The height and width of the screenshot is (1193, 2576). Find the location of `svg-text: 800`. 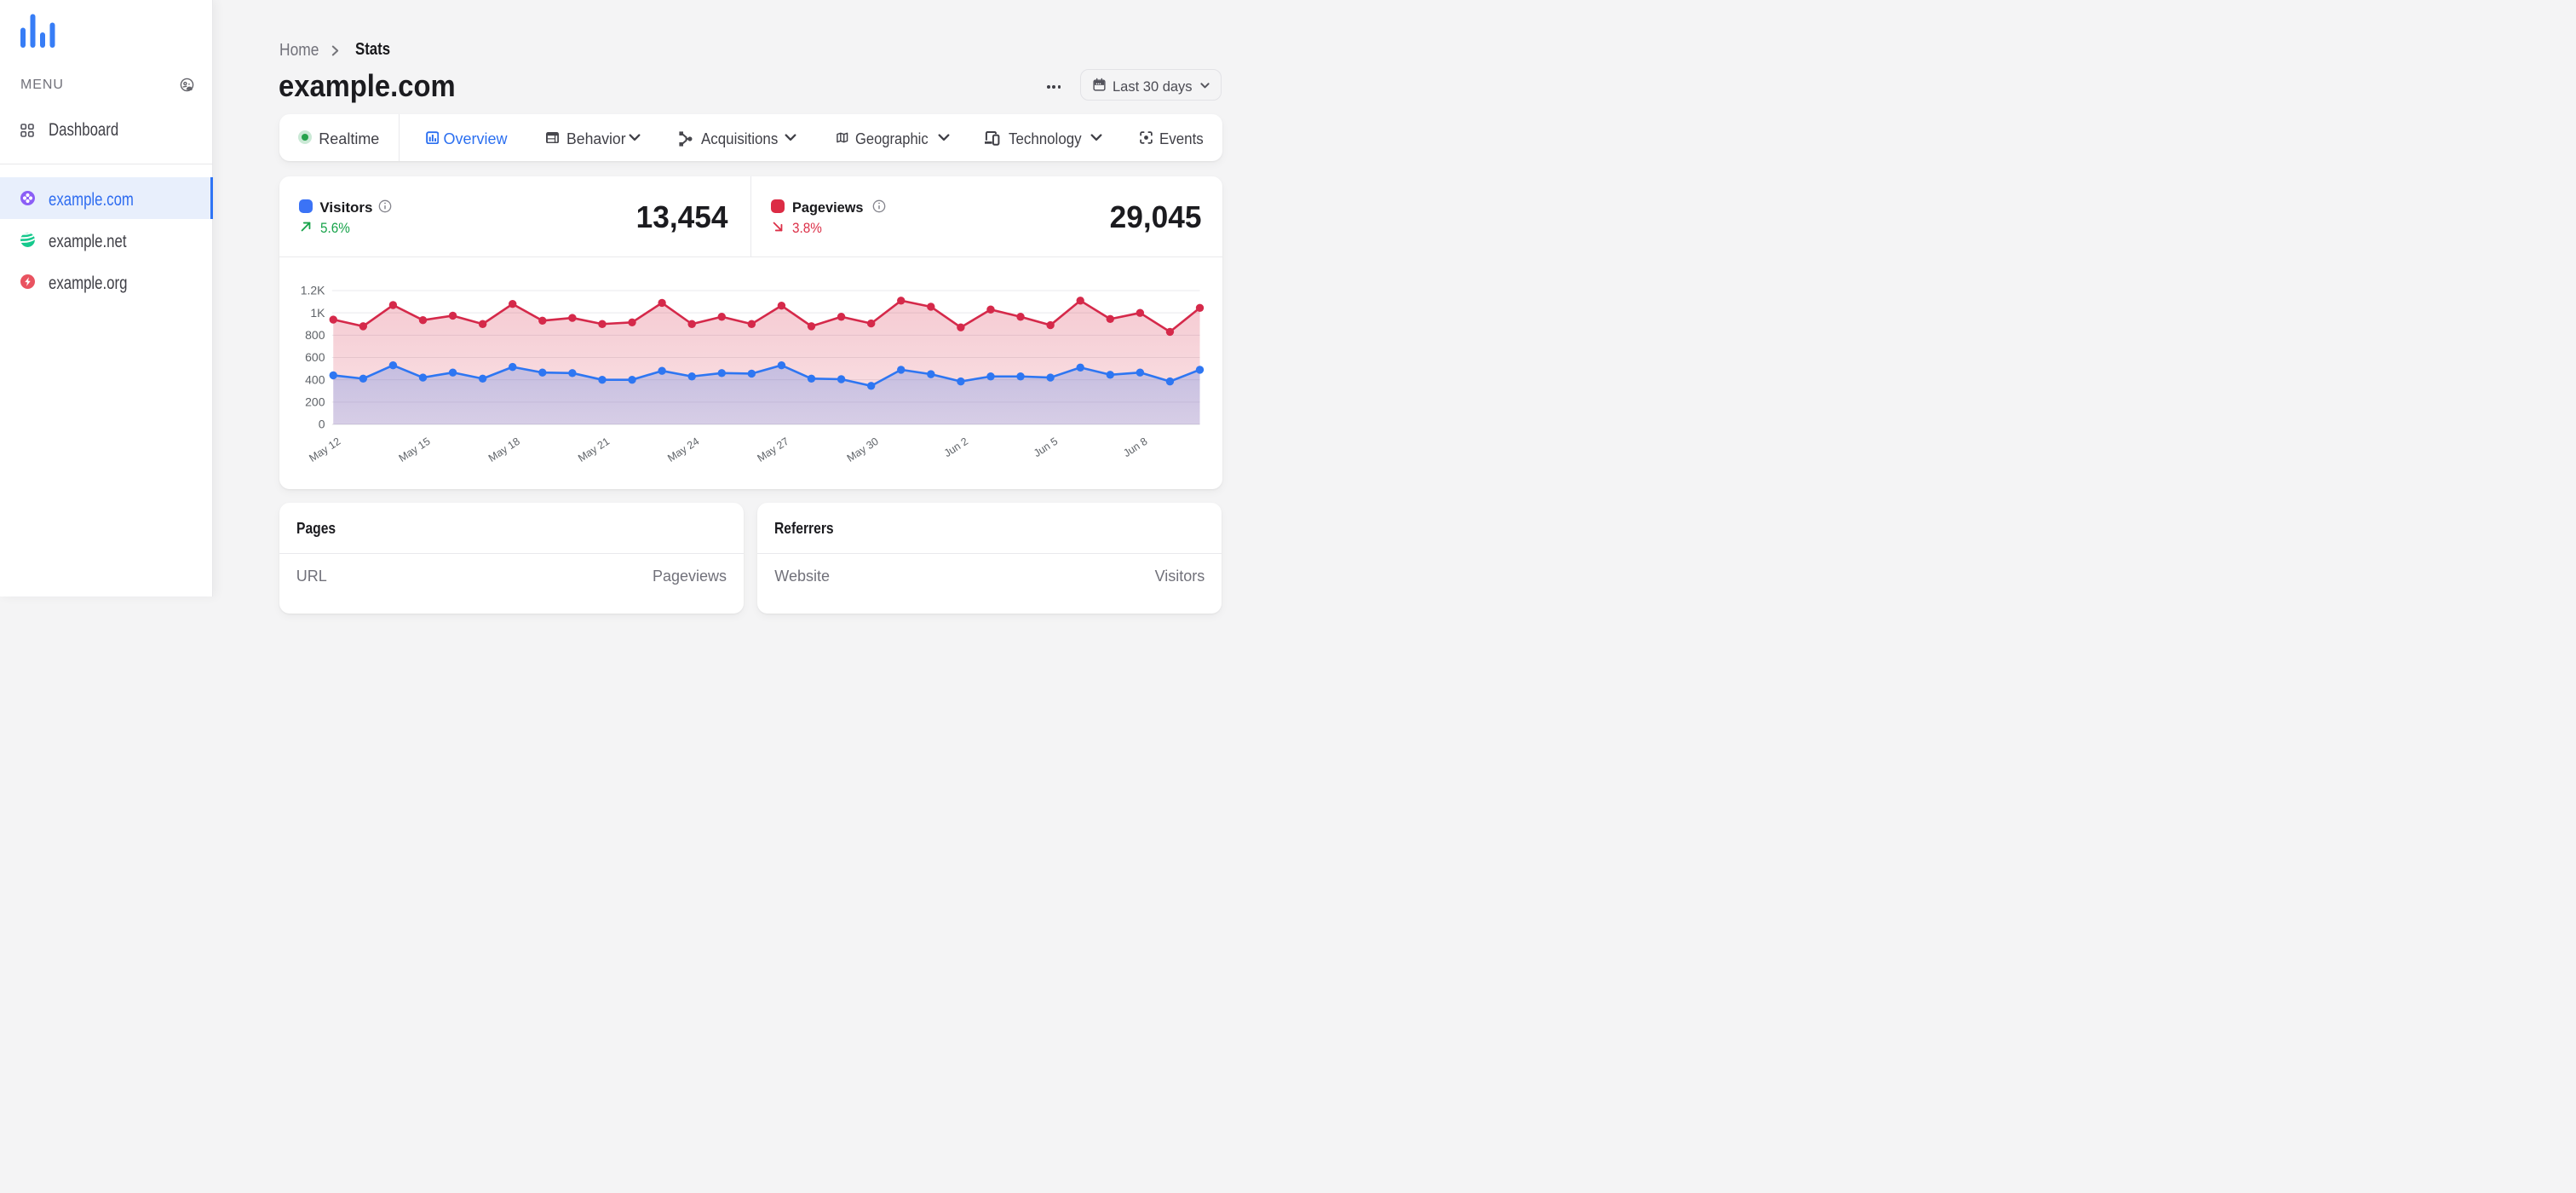

svg-text: 800 is located at coordinates (315, 335).